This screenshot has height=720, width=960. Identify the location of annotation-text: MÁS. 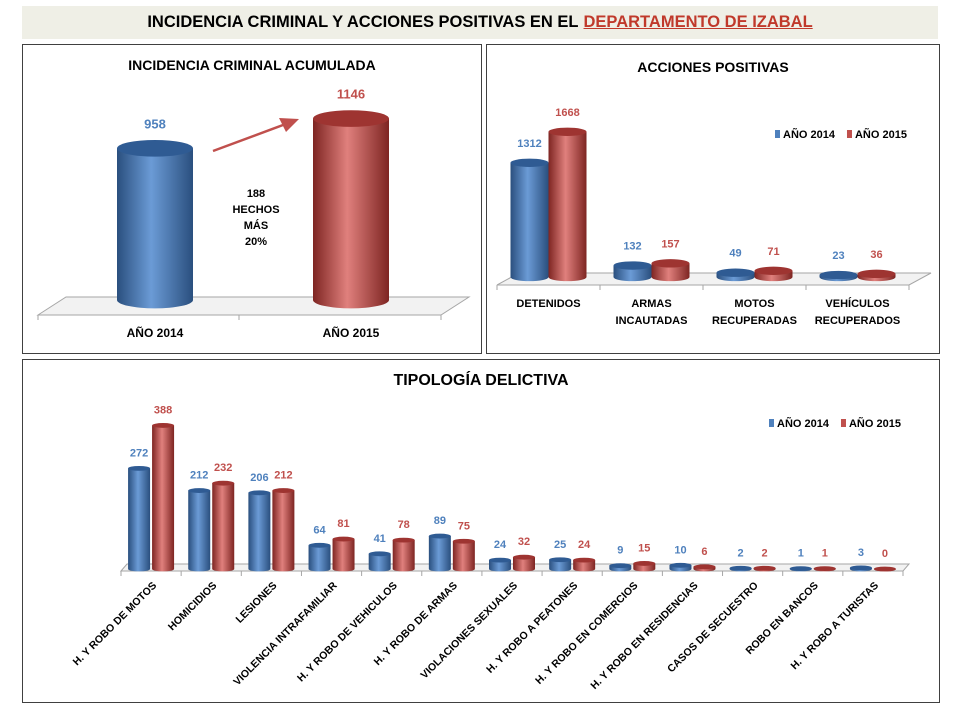
(256, 225).